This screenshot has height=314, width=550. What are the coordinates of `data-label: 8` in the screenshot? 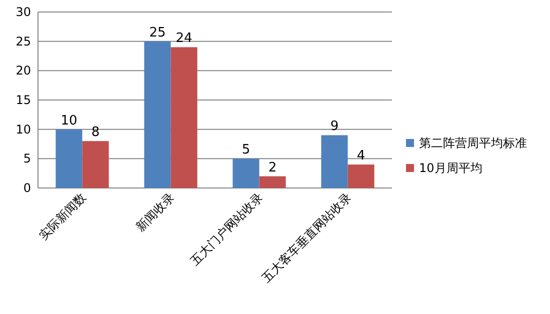 It's located at (95, 132).